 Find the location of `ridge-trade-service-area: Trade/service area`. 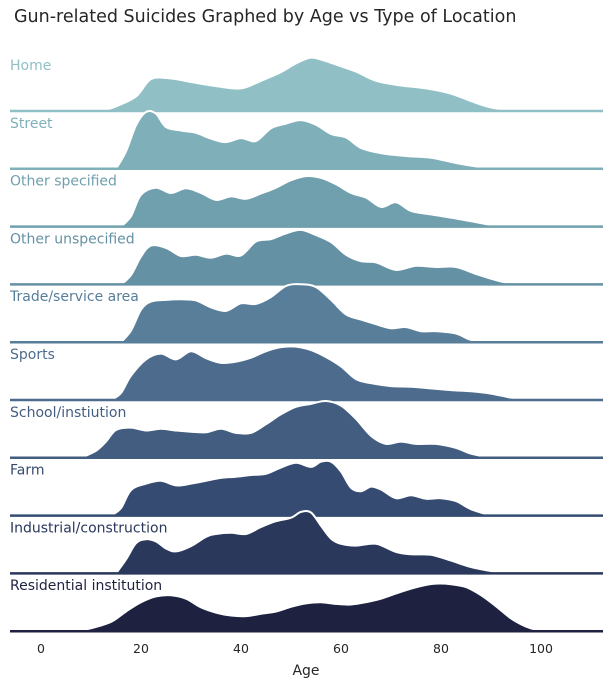

ridge-trade-service-area: Trade/service area is located at coordinates (306, 313).